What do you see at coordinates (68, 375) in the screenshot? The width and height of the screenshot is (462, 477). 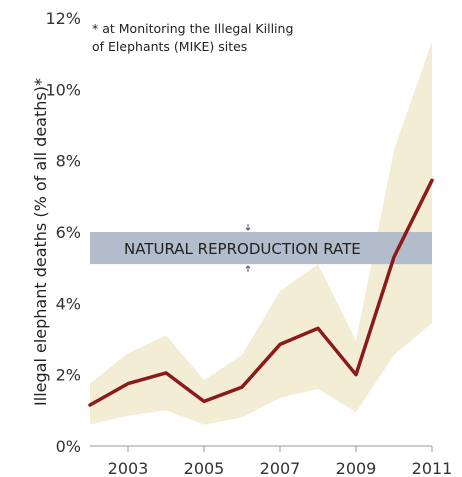 I see `y-tick-label: 2%` at bounding box center [68, 375].